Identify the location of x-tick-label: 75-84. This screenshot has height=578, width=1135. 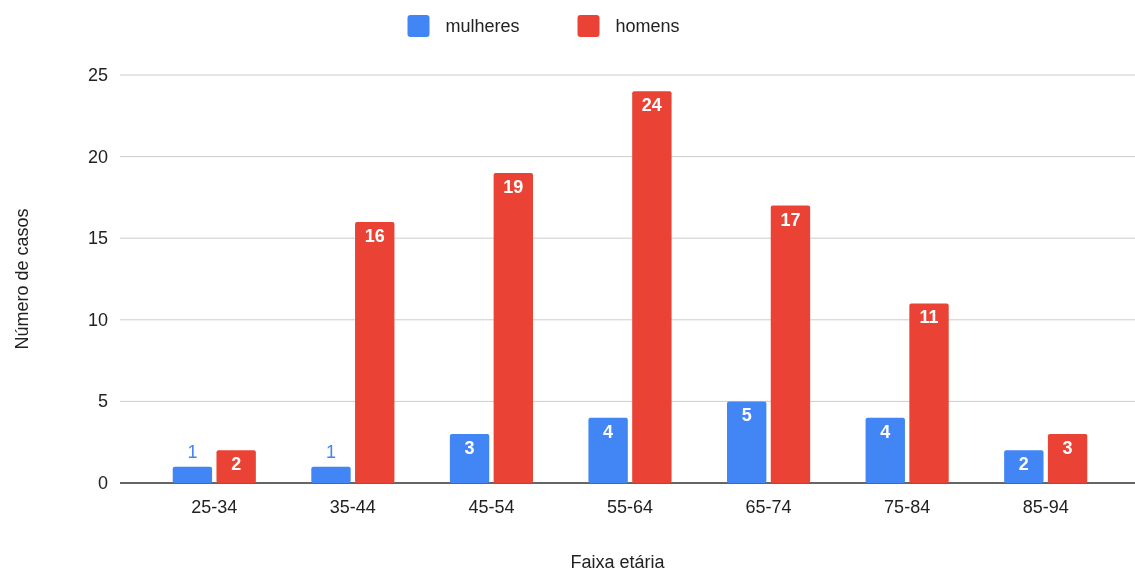
(907, 507).